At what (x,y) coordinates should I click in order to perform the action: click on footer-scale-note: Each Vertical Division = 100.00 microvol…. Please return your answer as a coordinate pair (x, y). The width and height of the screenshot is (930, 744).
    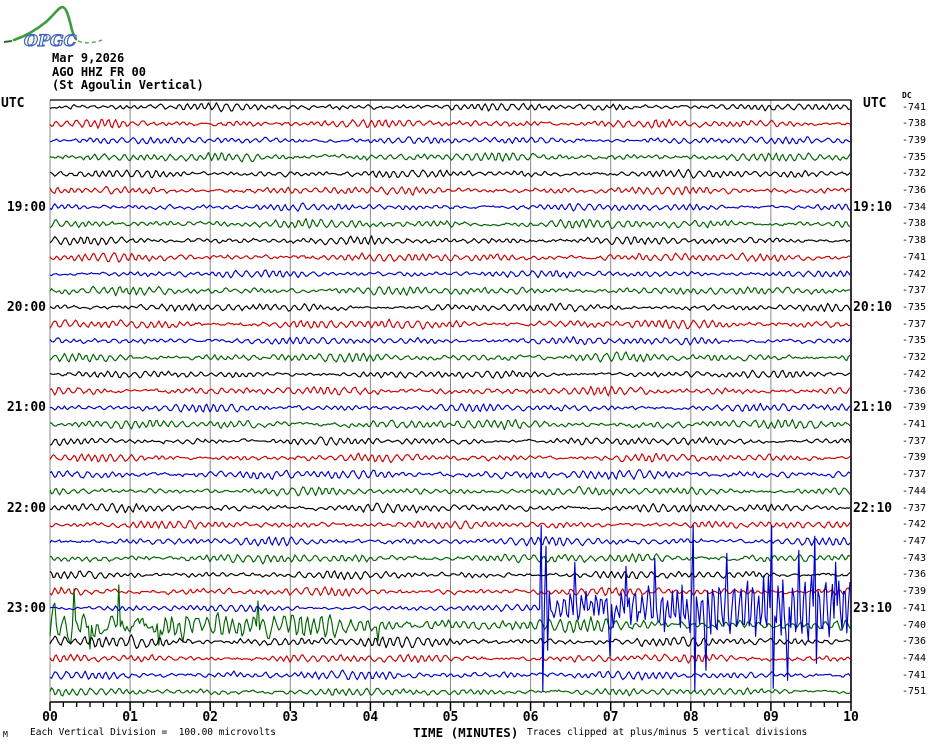
    Looking at the image, I should click on (153, 732).